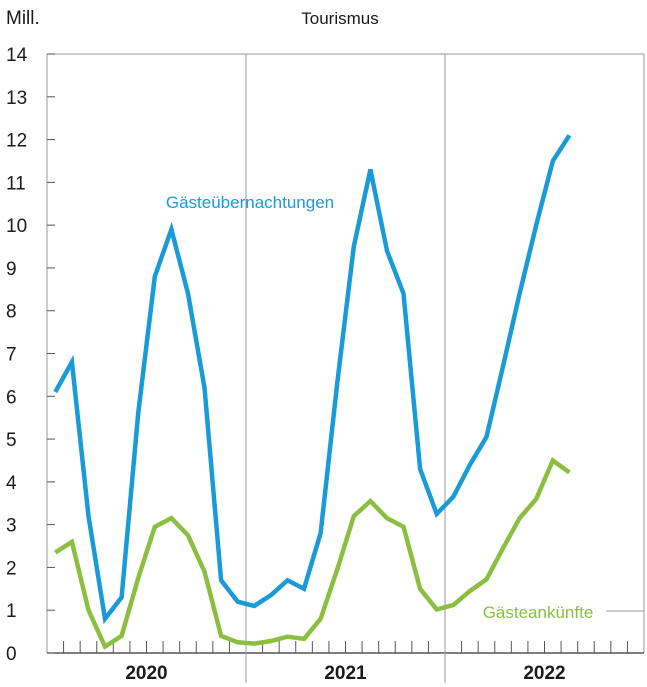 This screenshot has width=647, height=687. I want to click on y-tick-label: 5, so click(11, 440).